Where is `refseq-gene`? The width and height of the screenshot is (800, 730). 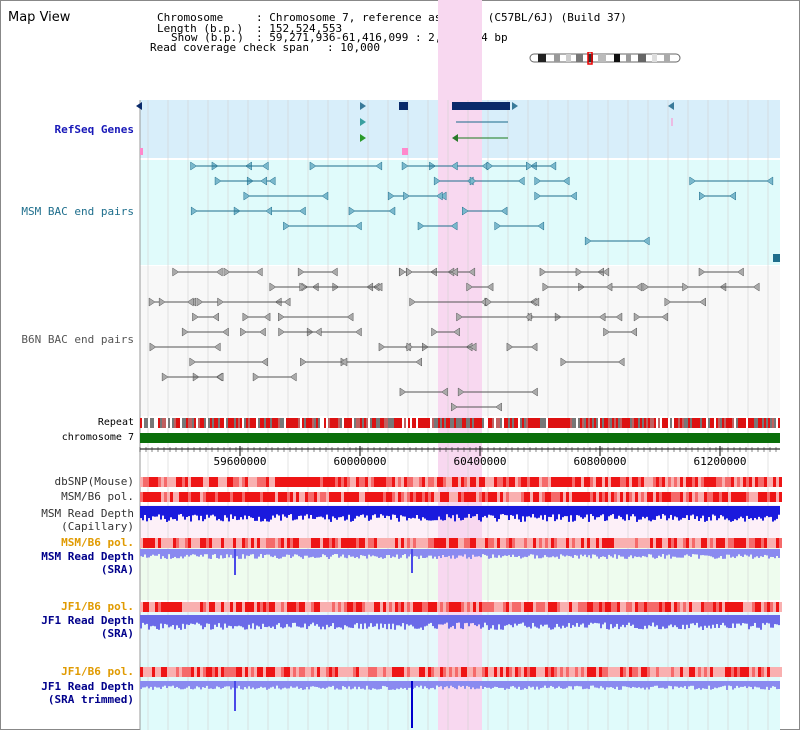 refseq-gene is located at coordinates (139, 106).